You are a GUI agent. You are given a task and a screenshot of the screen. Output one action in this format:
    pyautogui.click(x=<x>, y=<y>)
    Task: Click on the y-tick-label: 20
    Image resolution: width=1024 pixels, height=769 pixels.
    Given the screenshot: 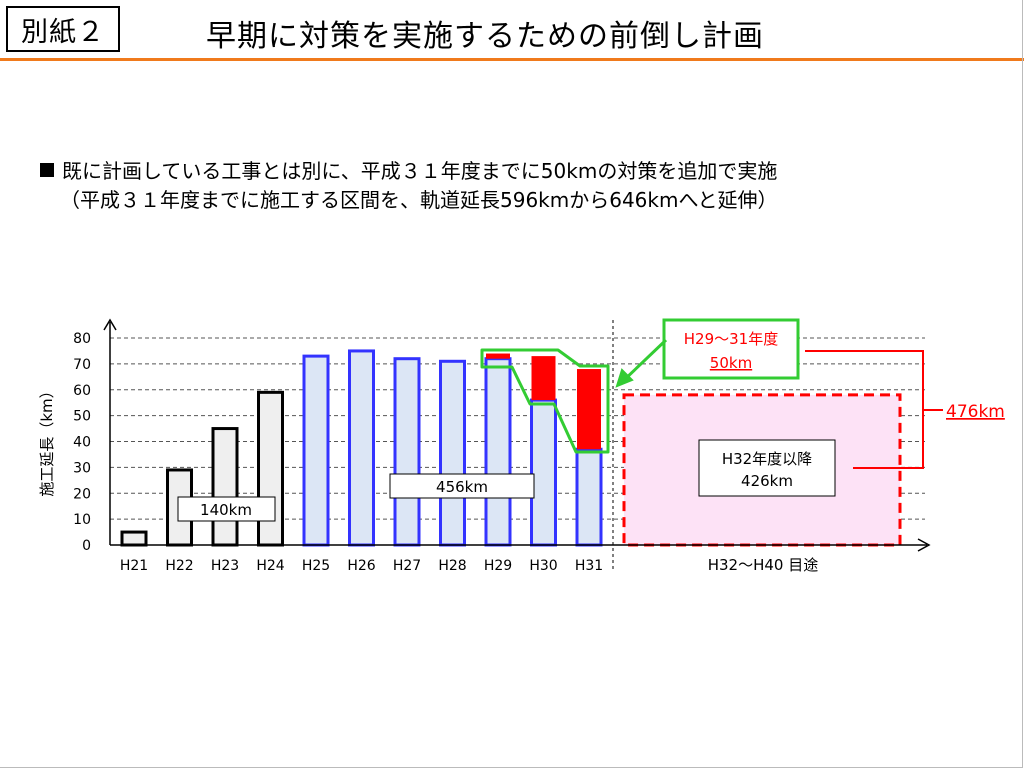 What is the action you would take?
    pyautogui.click(x=82, y=494)
    